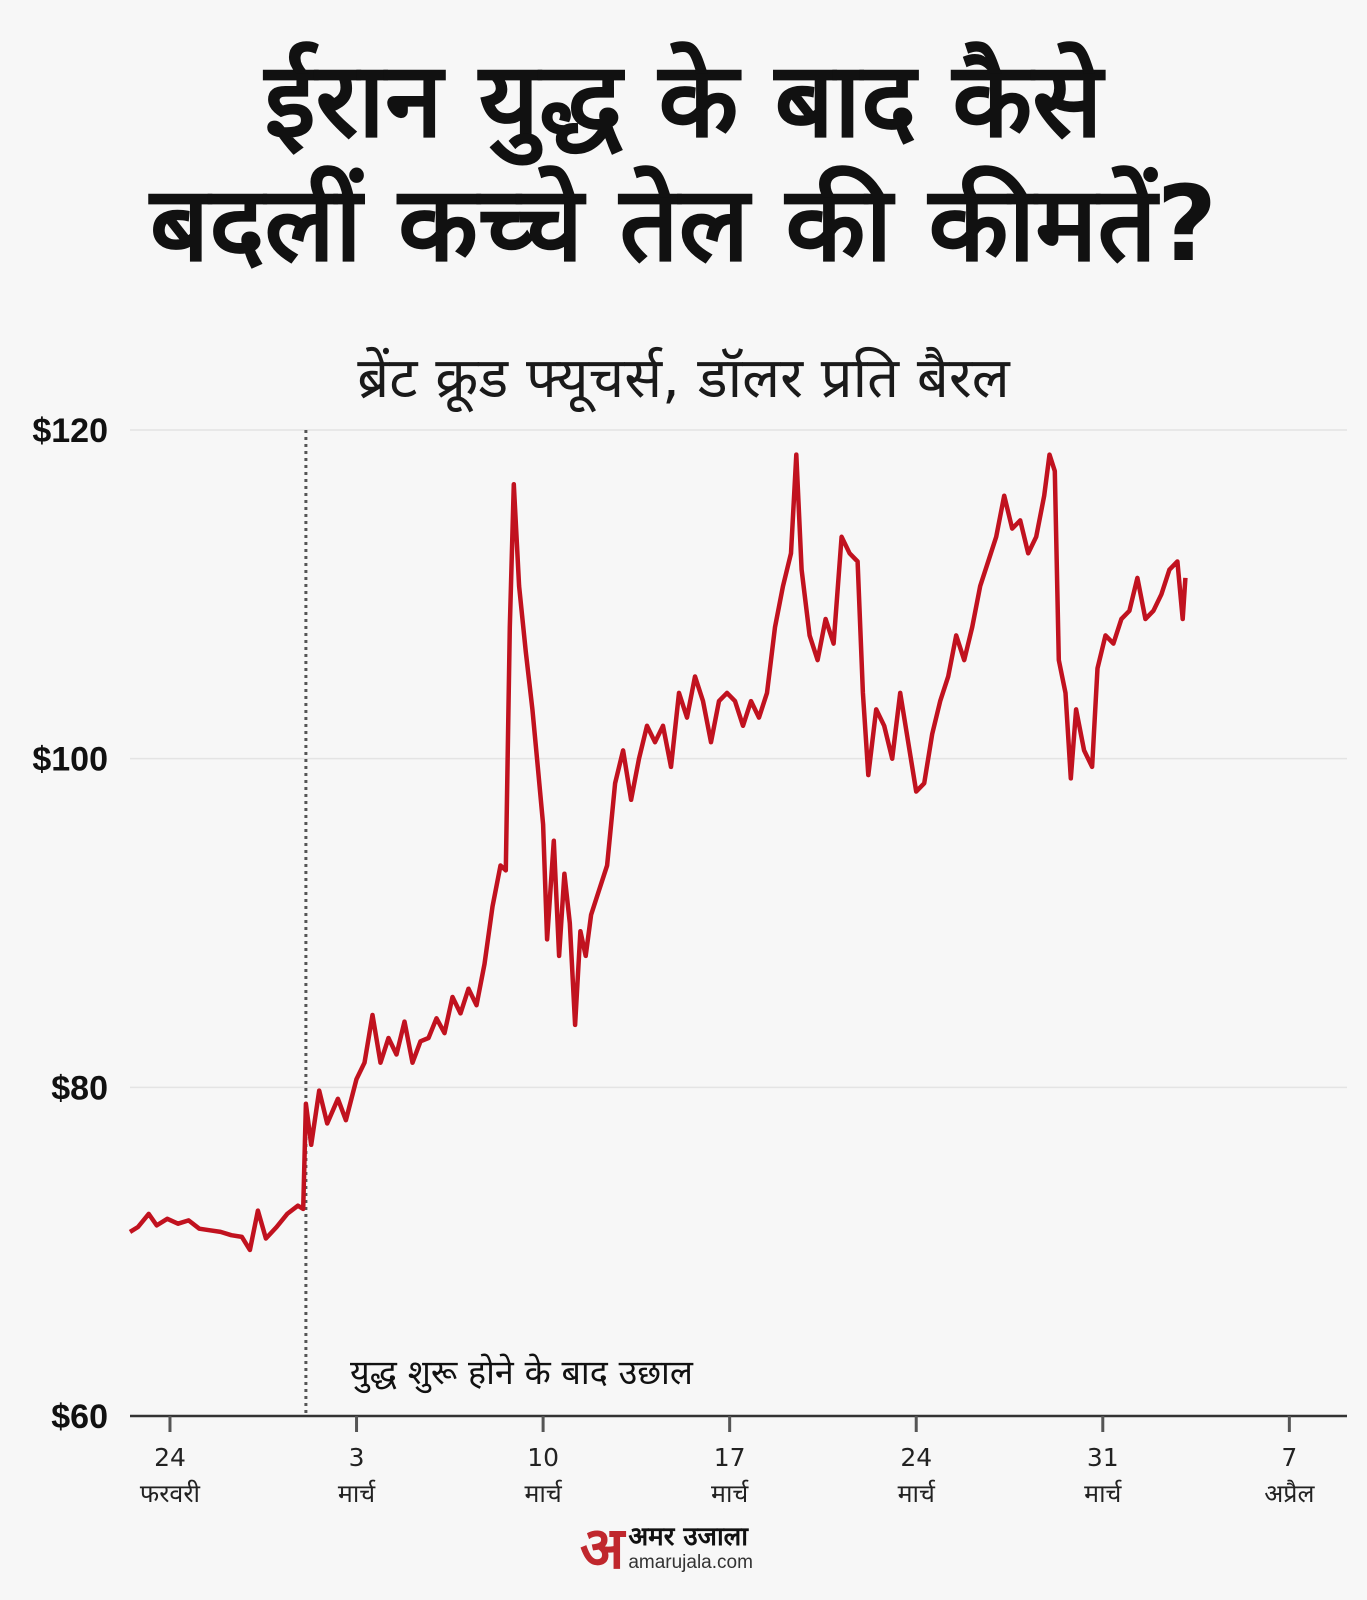 The width and height of the screenshot is (1367, 1600). I want to click on brand-mark: अ, so click(602, 1548).